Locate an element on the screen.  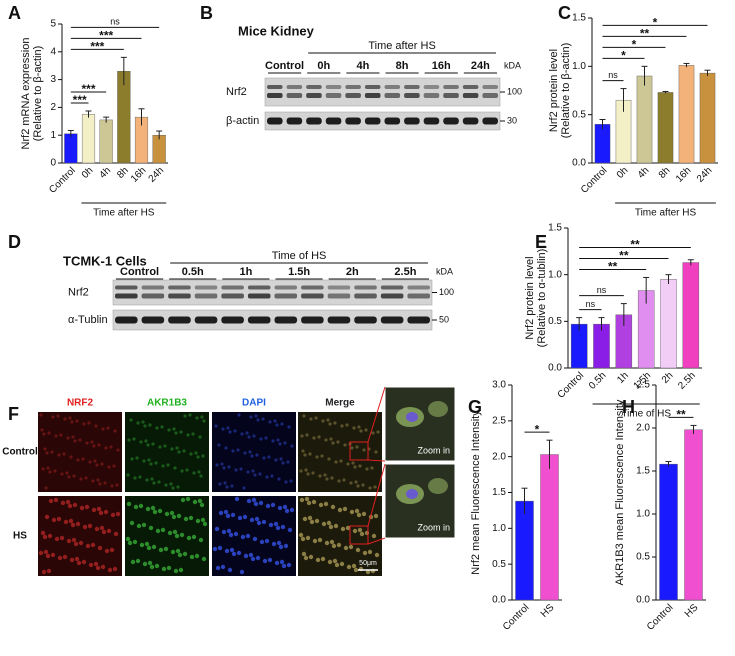
x-tick-label: 2h is located at coordinates (668, 378).